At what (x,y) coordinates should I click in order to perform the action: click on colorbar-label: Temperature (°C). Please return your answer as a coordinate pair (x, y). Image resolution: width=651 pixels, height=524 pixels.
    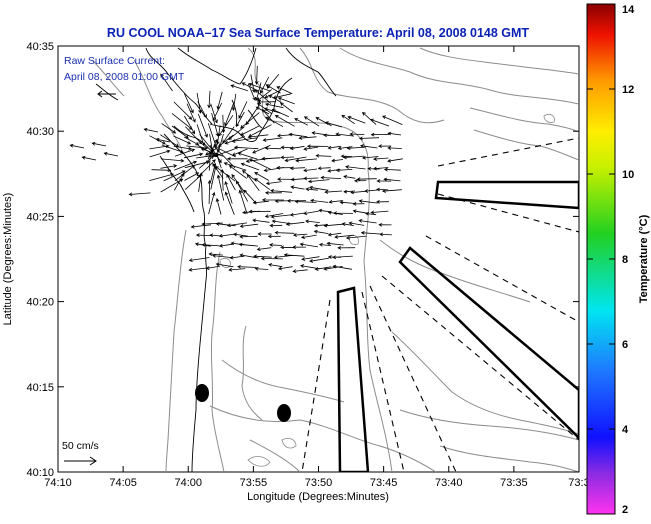
    Looking at the image, I should click on (644, 258).